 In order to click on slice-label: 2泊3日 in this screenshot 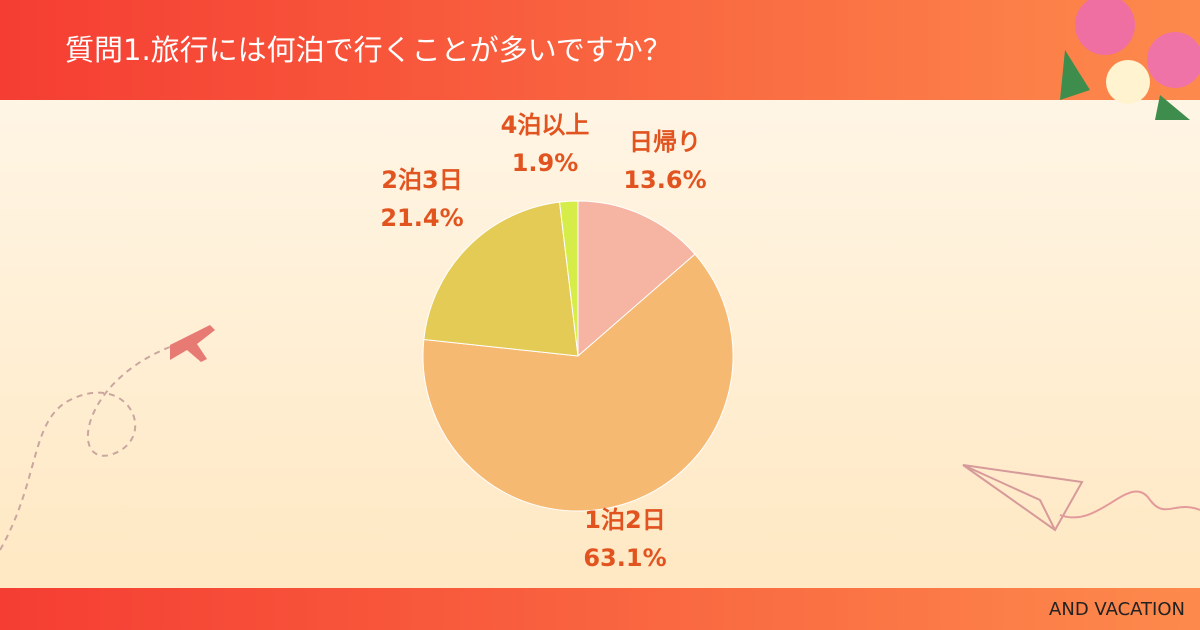, I will do `click(421, 180)`.